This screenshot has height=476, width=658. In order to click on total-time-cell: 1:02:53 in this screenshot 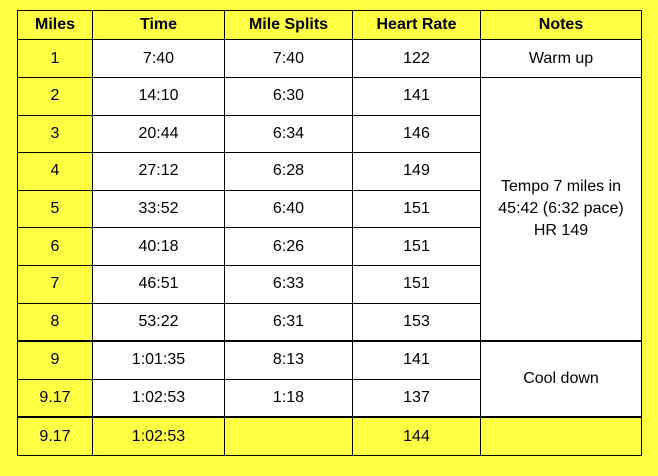, I will do `click(158, 436)`.